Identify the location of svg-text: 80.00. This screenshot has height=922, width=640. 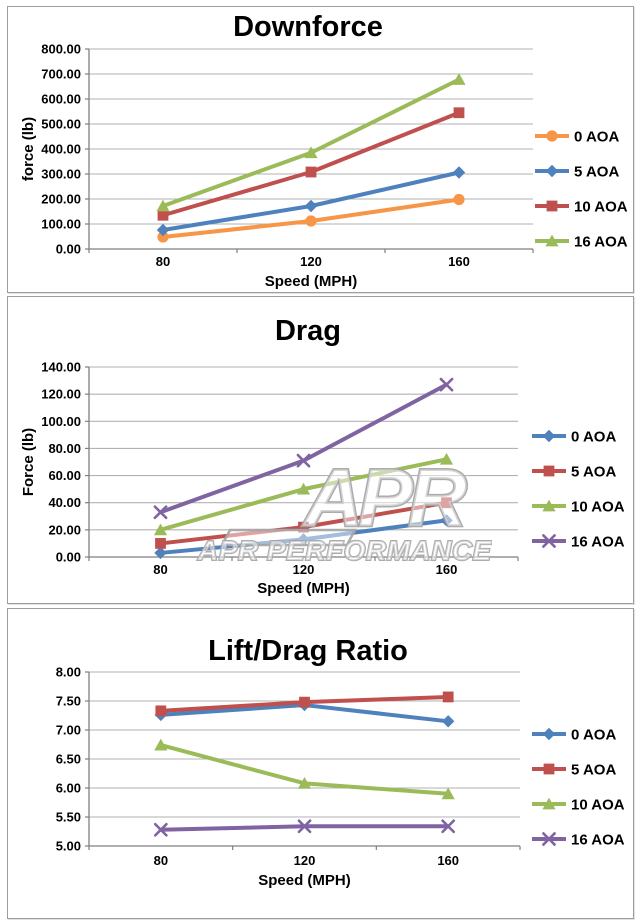
(64, 448).